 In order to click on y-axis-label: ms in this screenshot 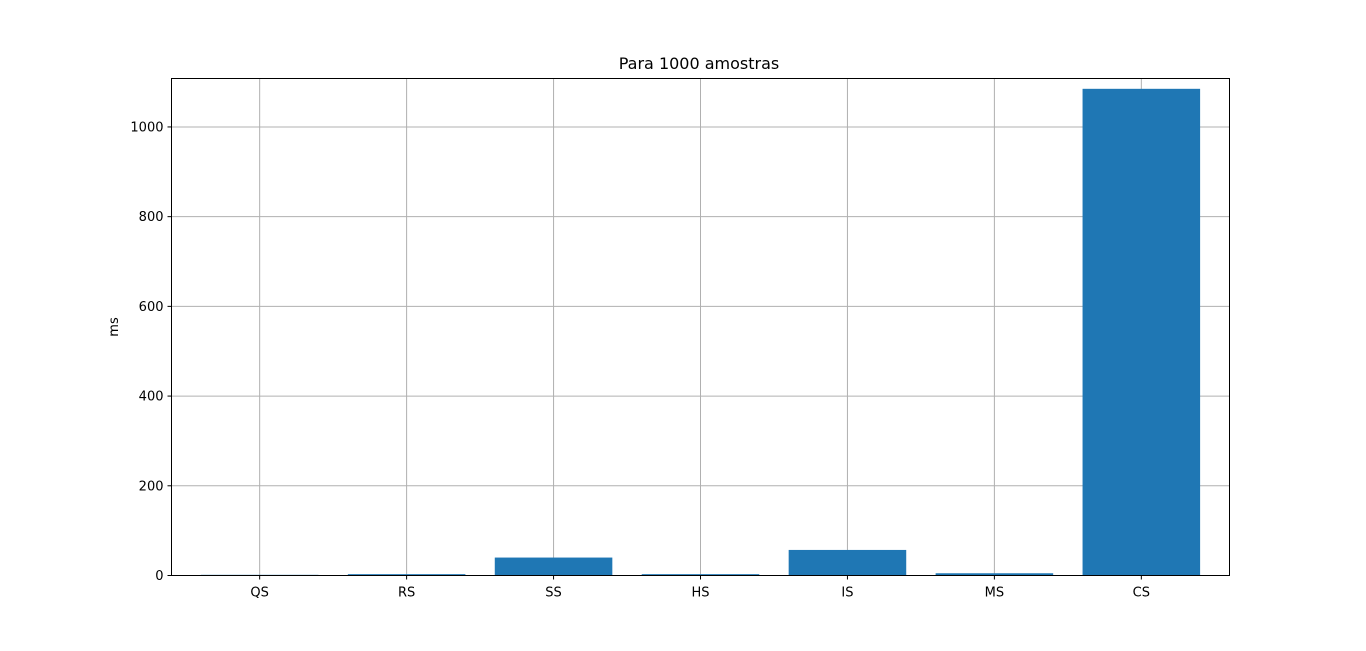, I will do `click(114, 327)`.